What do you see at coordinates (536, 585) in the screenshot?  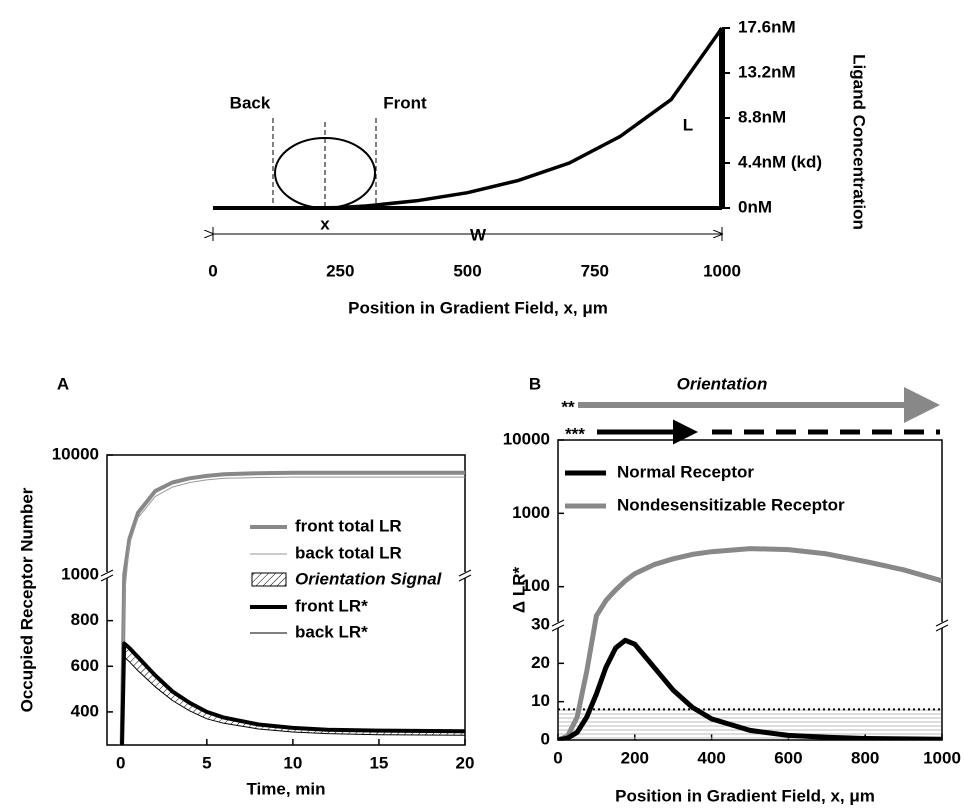 I see `y-tick-label: 100` at bounding box center [536, 585].